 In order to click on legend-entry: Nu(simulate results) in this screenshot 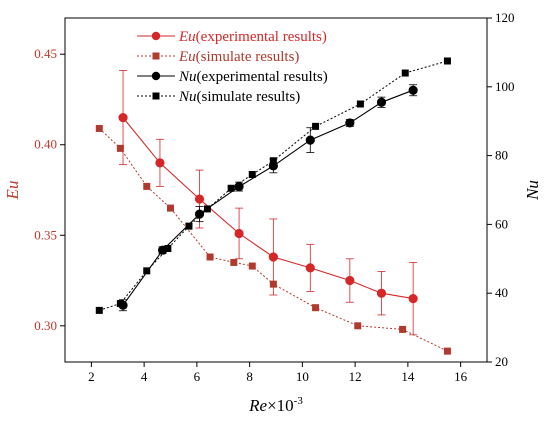, I will do `click(218, 97)`.